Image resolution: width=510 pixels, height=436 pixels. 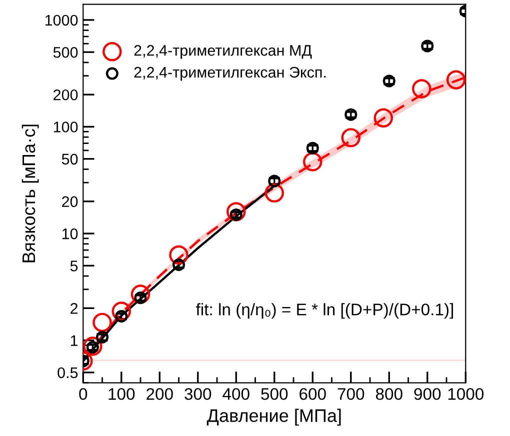 What do you see at coordinates (427, 394) in the screenshot?
I see `x-tick-label: 900` at bounding box center [427, 394].